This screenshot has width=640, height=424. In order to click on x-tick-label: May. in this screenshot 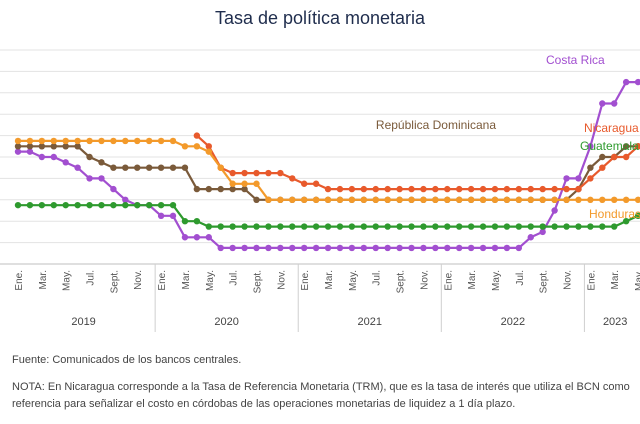, I will do `click(637, 280)`.